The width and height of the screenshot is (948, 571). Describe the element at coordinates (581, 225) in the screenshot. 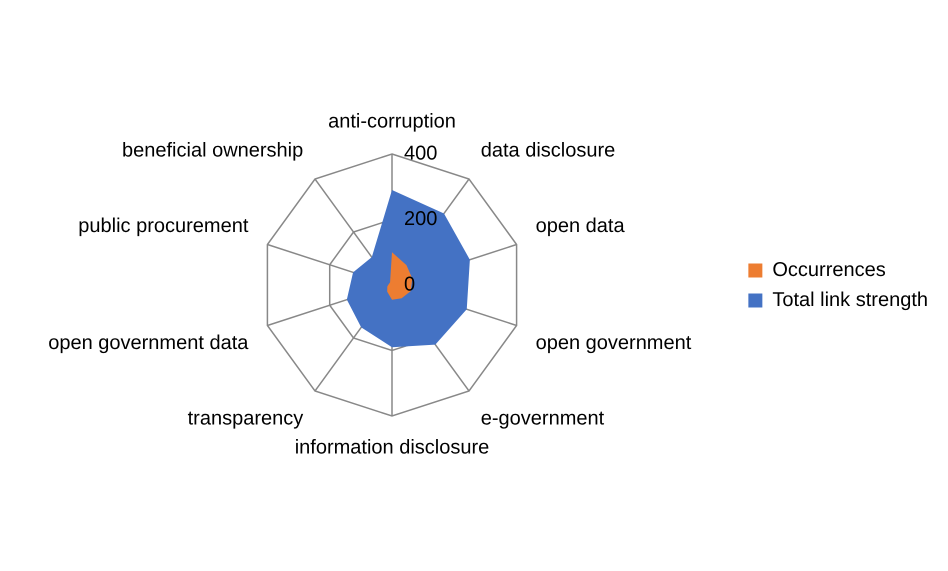

I see `spoke-label: open data` at that location.